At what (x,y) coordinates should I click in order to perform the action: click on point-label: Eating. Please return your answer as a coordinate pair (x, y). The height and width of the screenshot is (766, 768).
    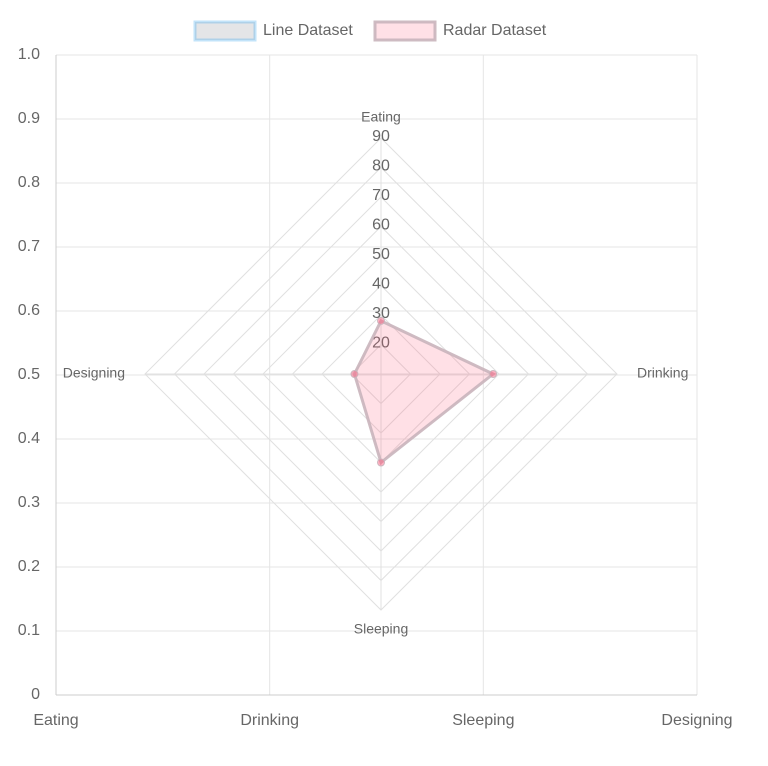
    Looking at the image, I should click on (381, 117).